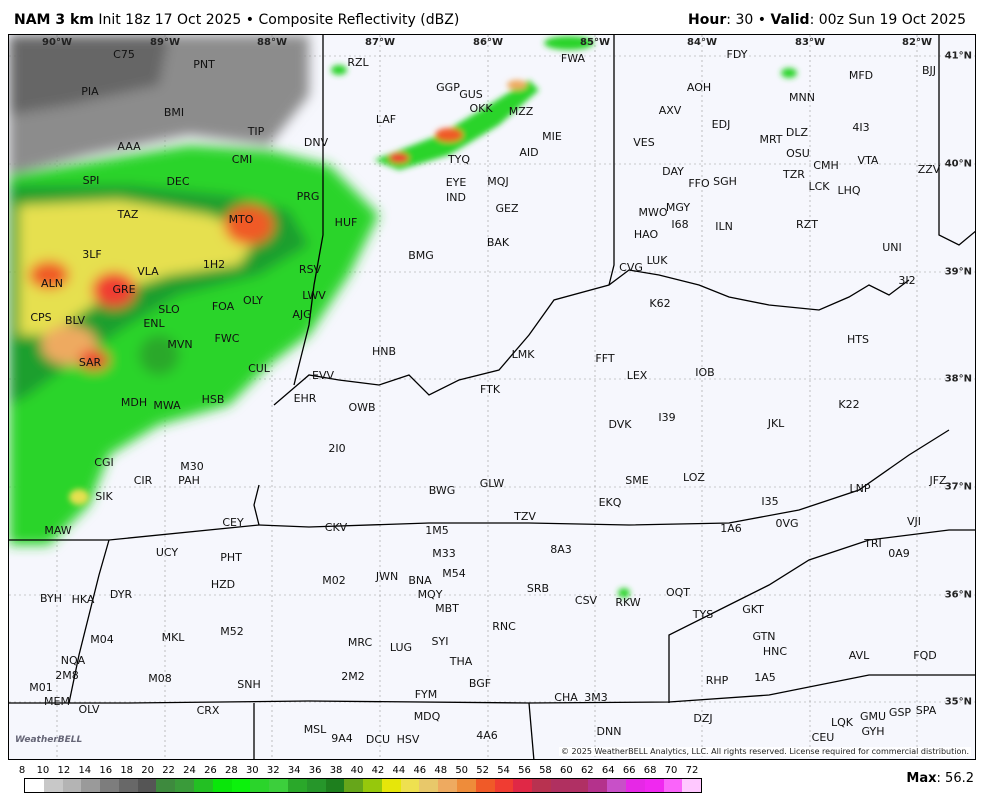 The height and width of the screenshot is (808, 984). What do you see at coordinates (67, 675) in the screenshot?
I see `station-label: 2M8` at bounding box center [67, 675].